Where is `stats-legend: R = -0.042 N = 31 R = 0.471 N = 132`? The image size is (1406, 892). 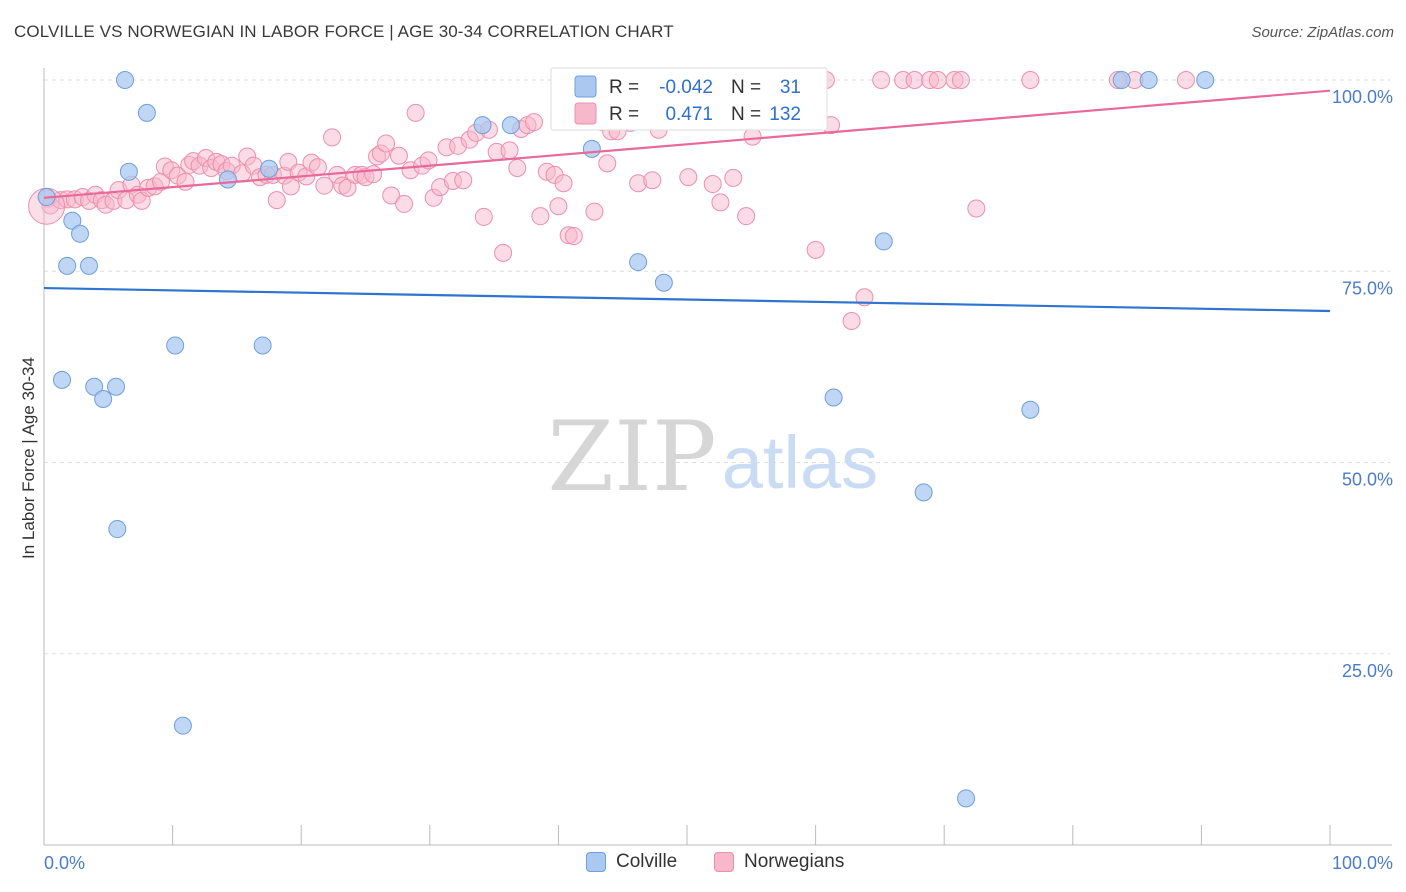 stats-legend: R = -0.042 N = 31 R = 0.471 N = 132 is located at coordinates (689, 99).